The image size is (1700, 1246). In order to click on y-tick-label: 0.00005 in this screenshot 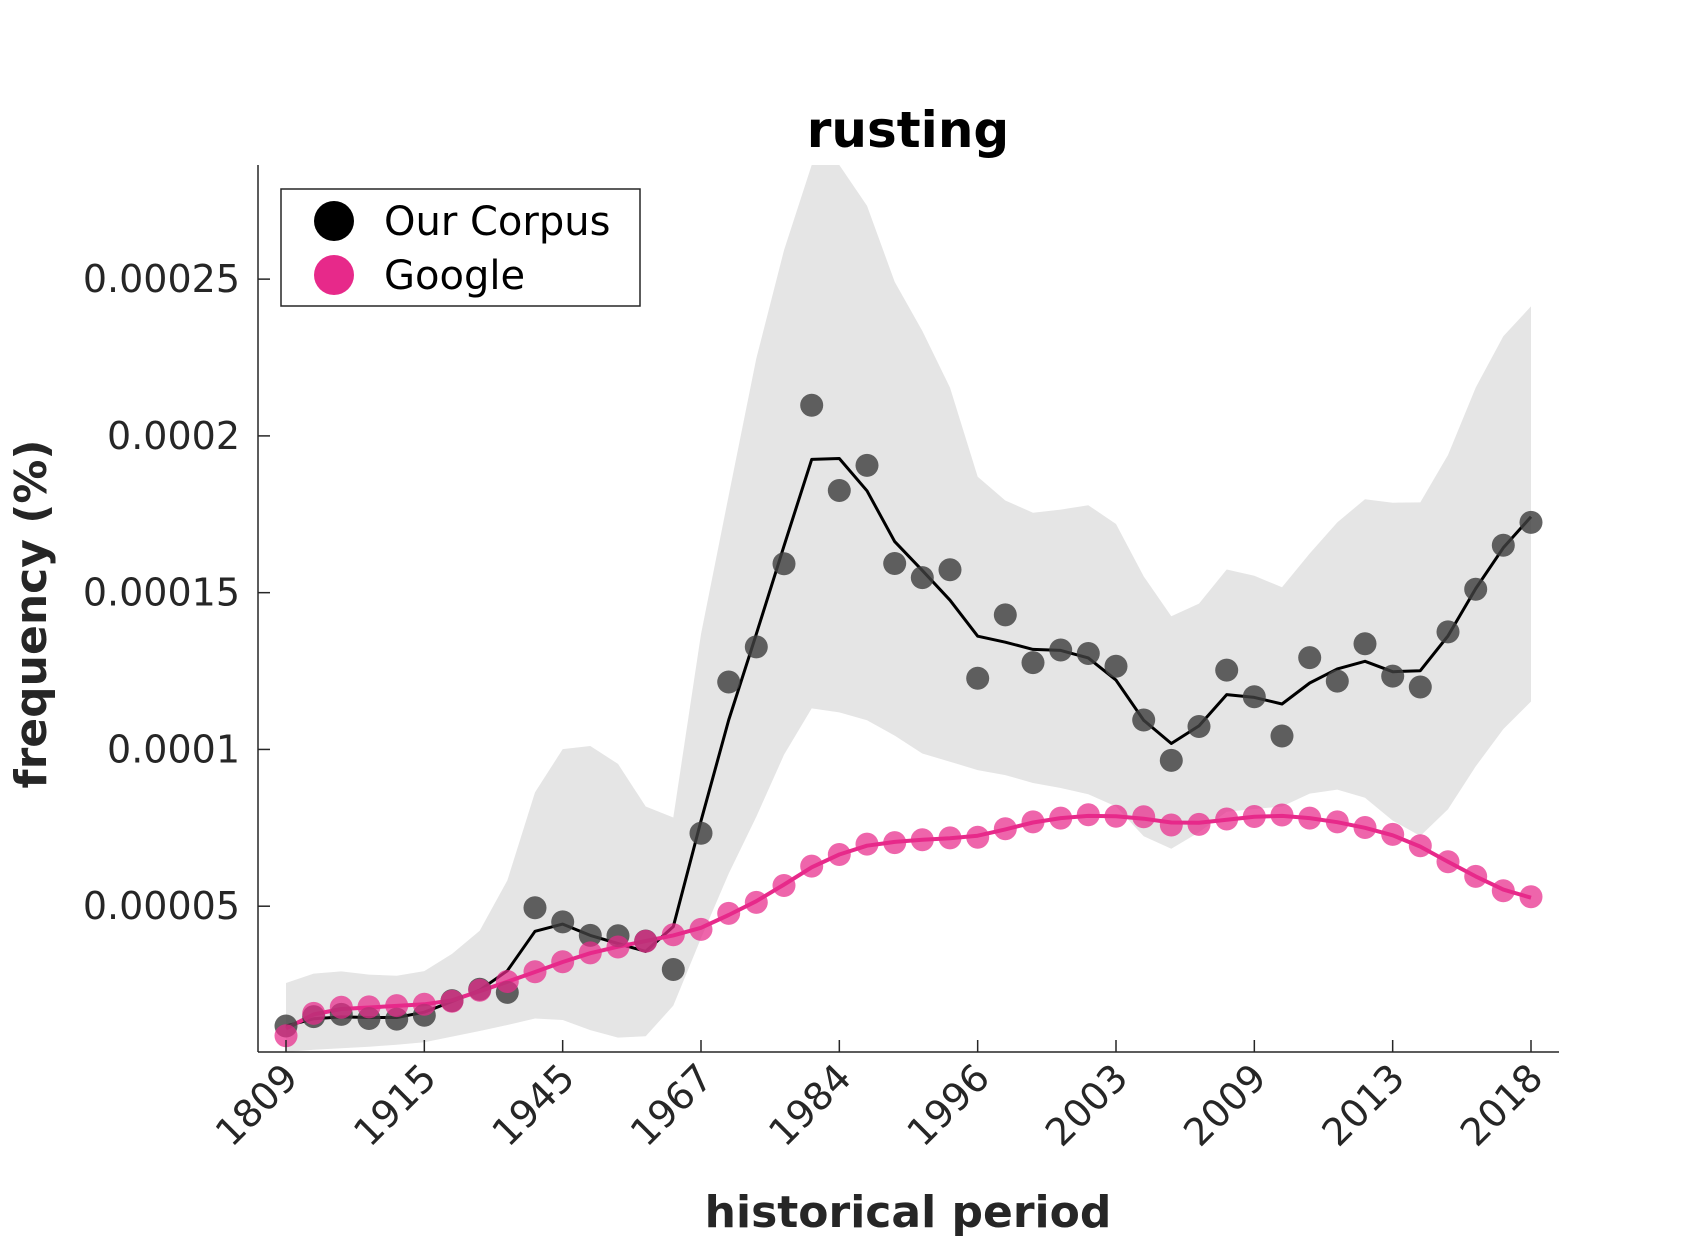, I will do `click(161, 906)`.